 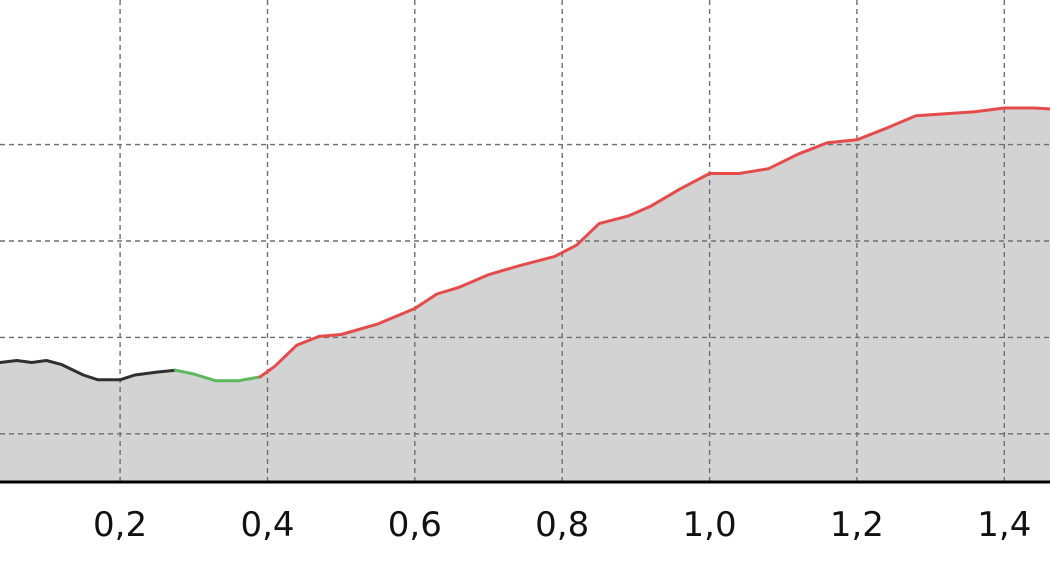 What do you see at coordinates (120, 525) in the screenshot?
I see `x-tick-label: 0,2` at bounding box center [120, 525].